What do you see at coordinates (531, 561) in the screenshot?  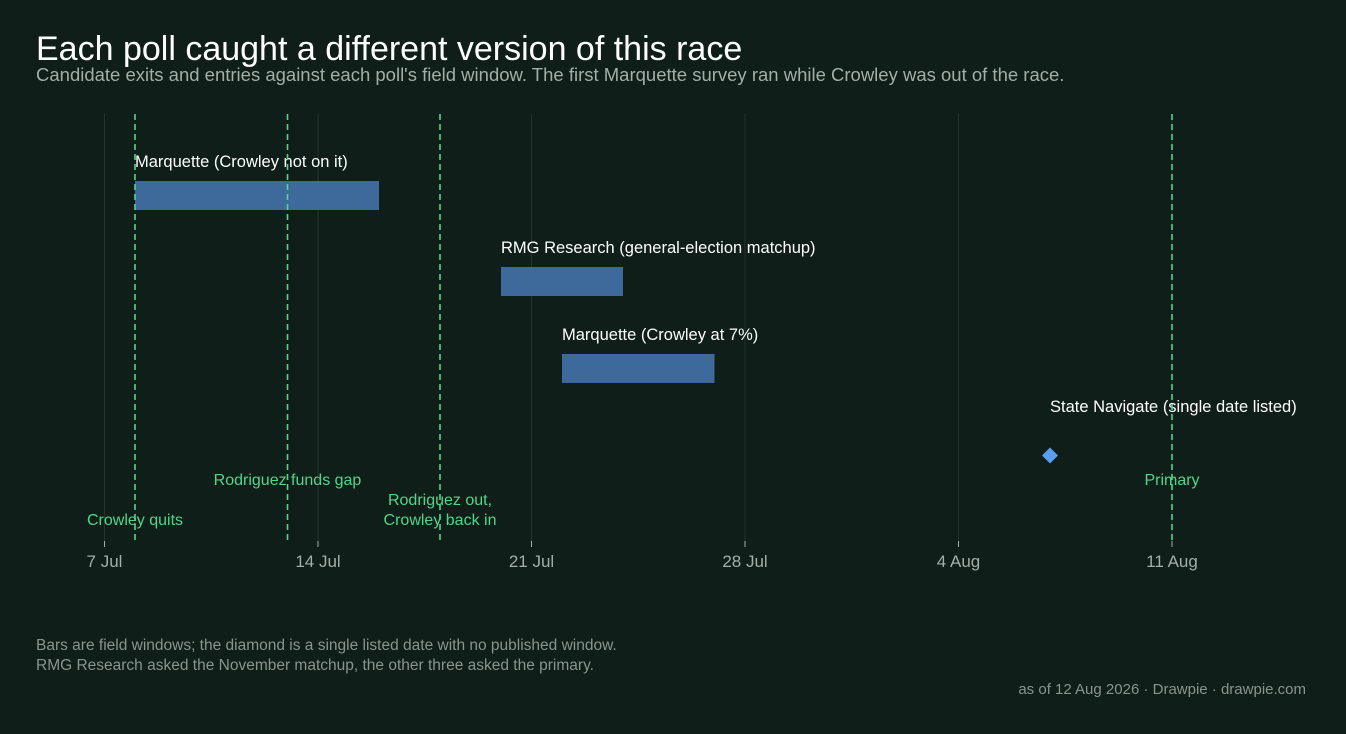 I see `tick-label: 21 Jul` at bounding box center [531, 561].